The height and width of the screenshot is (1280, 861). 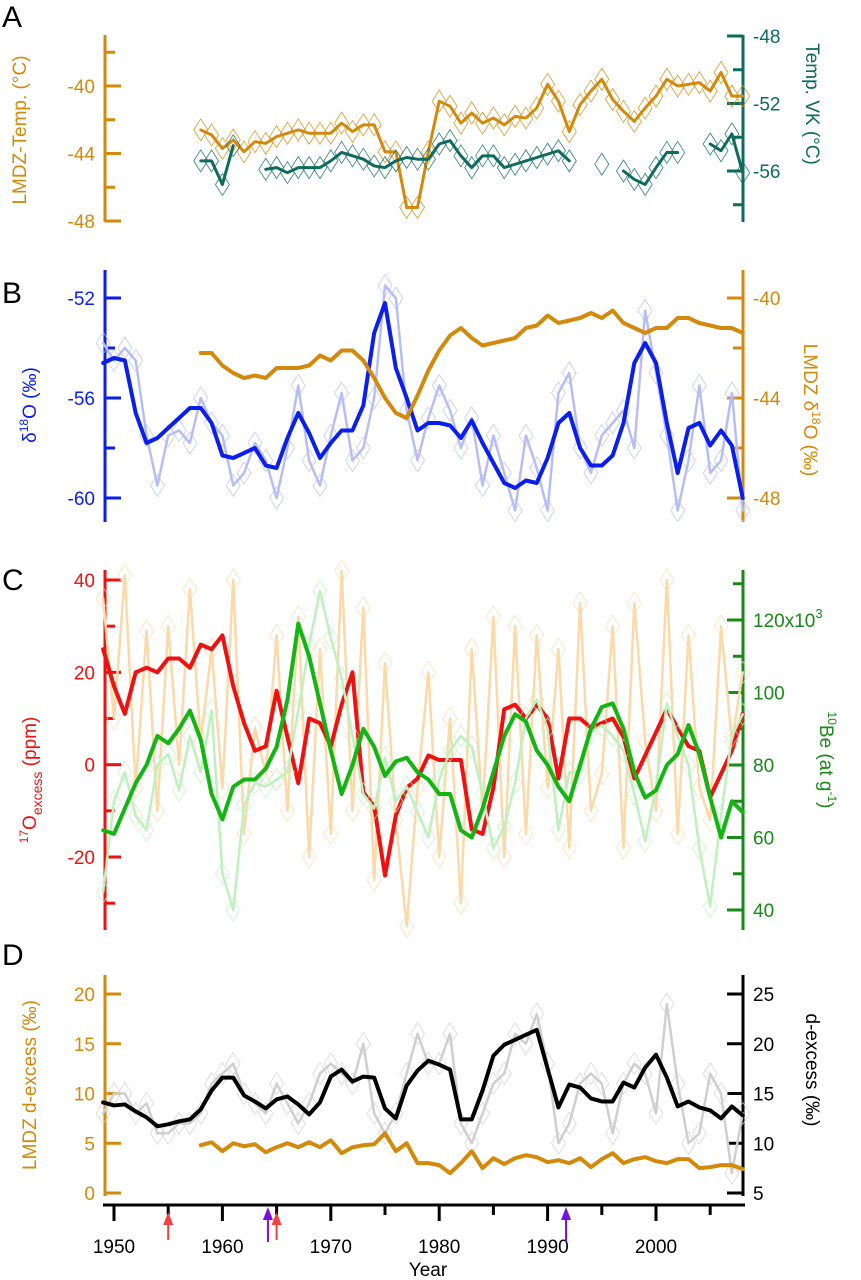 I want to click on x-axis-tick-label: 1980, so click(x=439, y=1247).